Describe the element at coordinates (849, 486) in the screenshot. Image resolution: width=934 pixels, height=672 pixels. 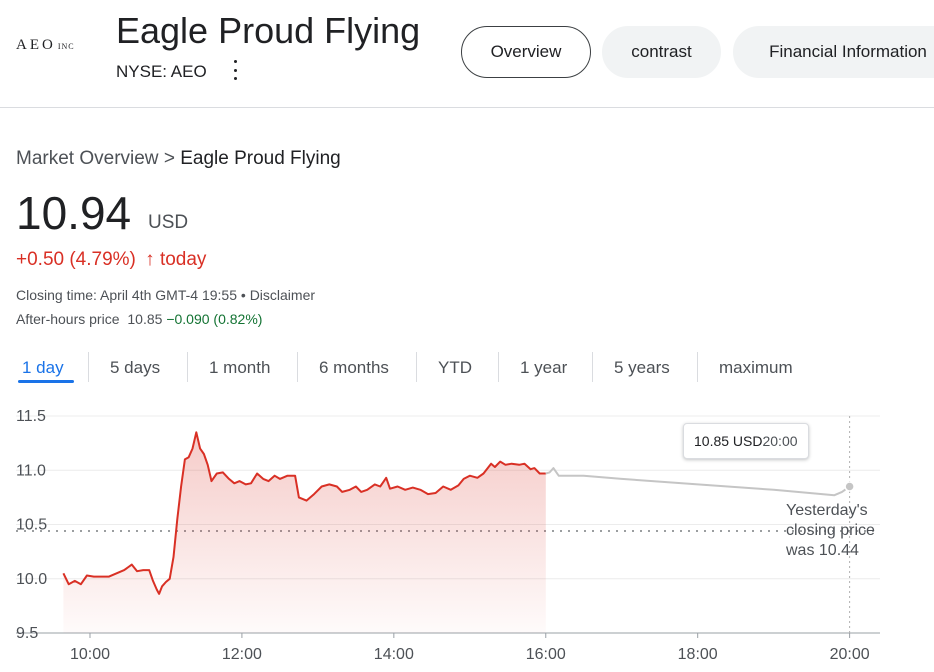
I see `hover-point` at that location.